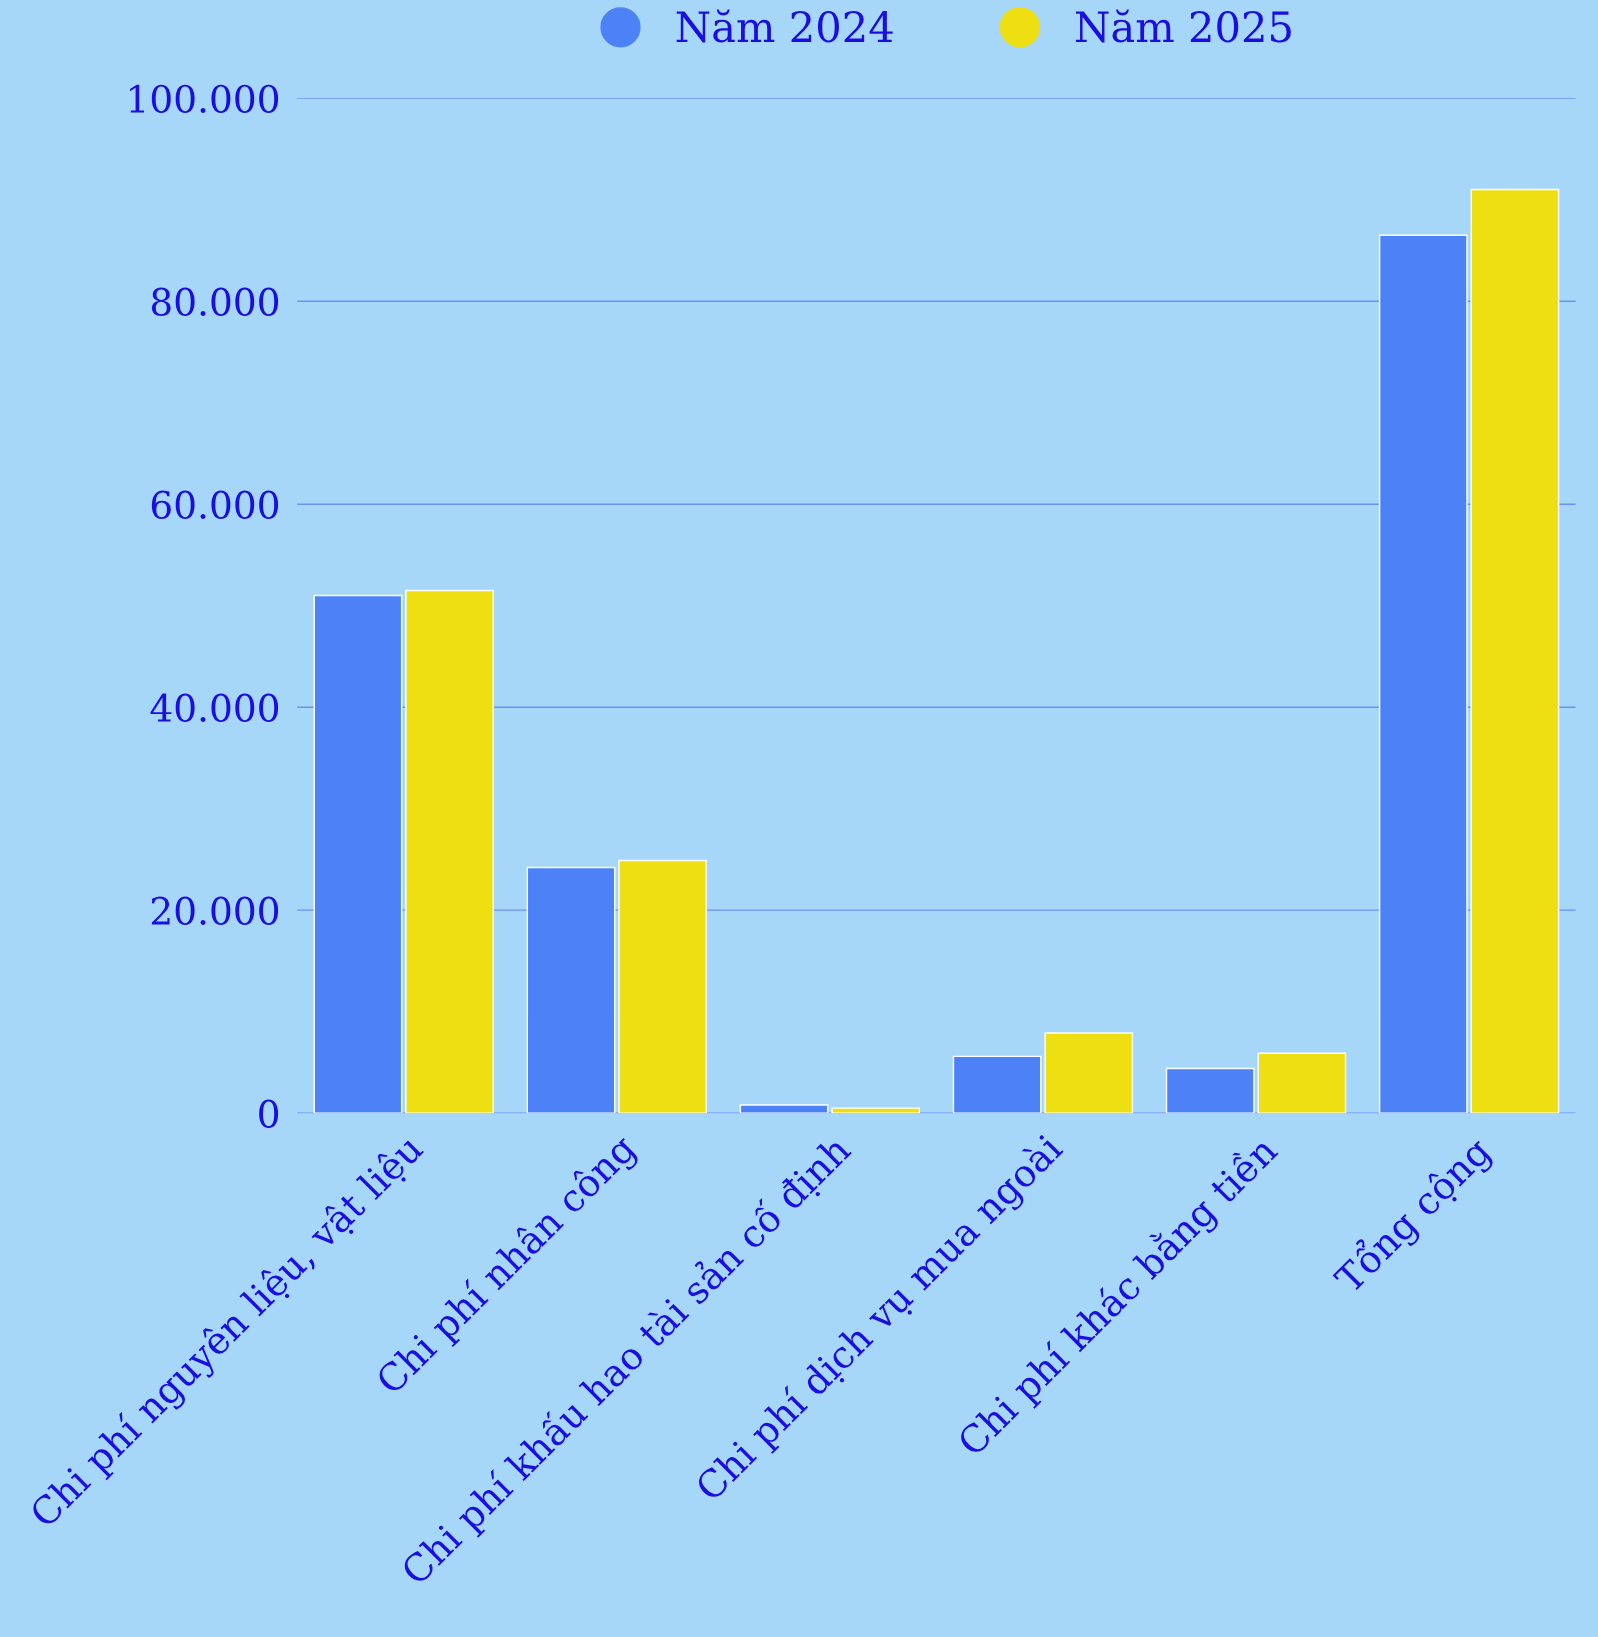  I want to click on y-tick-label: 20.000, so click(215, 910).